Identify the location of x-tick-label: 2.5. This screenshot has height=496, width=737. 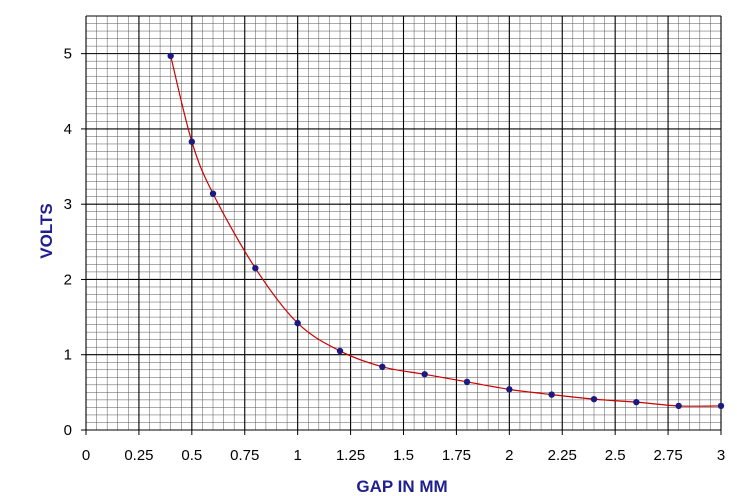
(615, 455).